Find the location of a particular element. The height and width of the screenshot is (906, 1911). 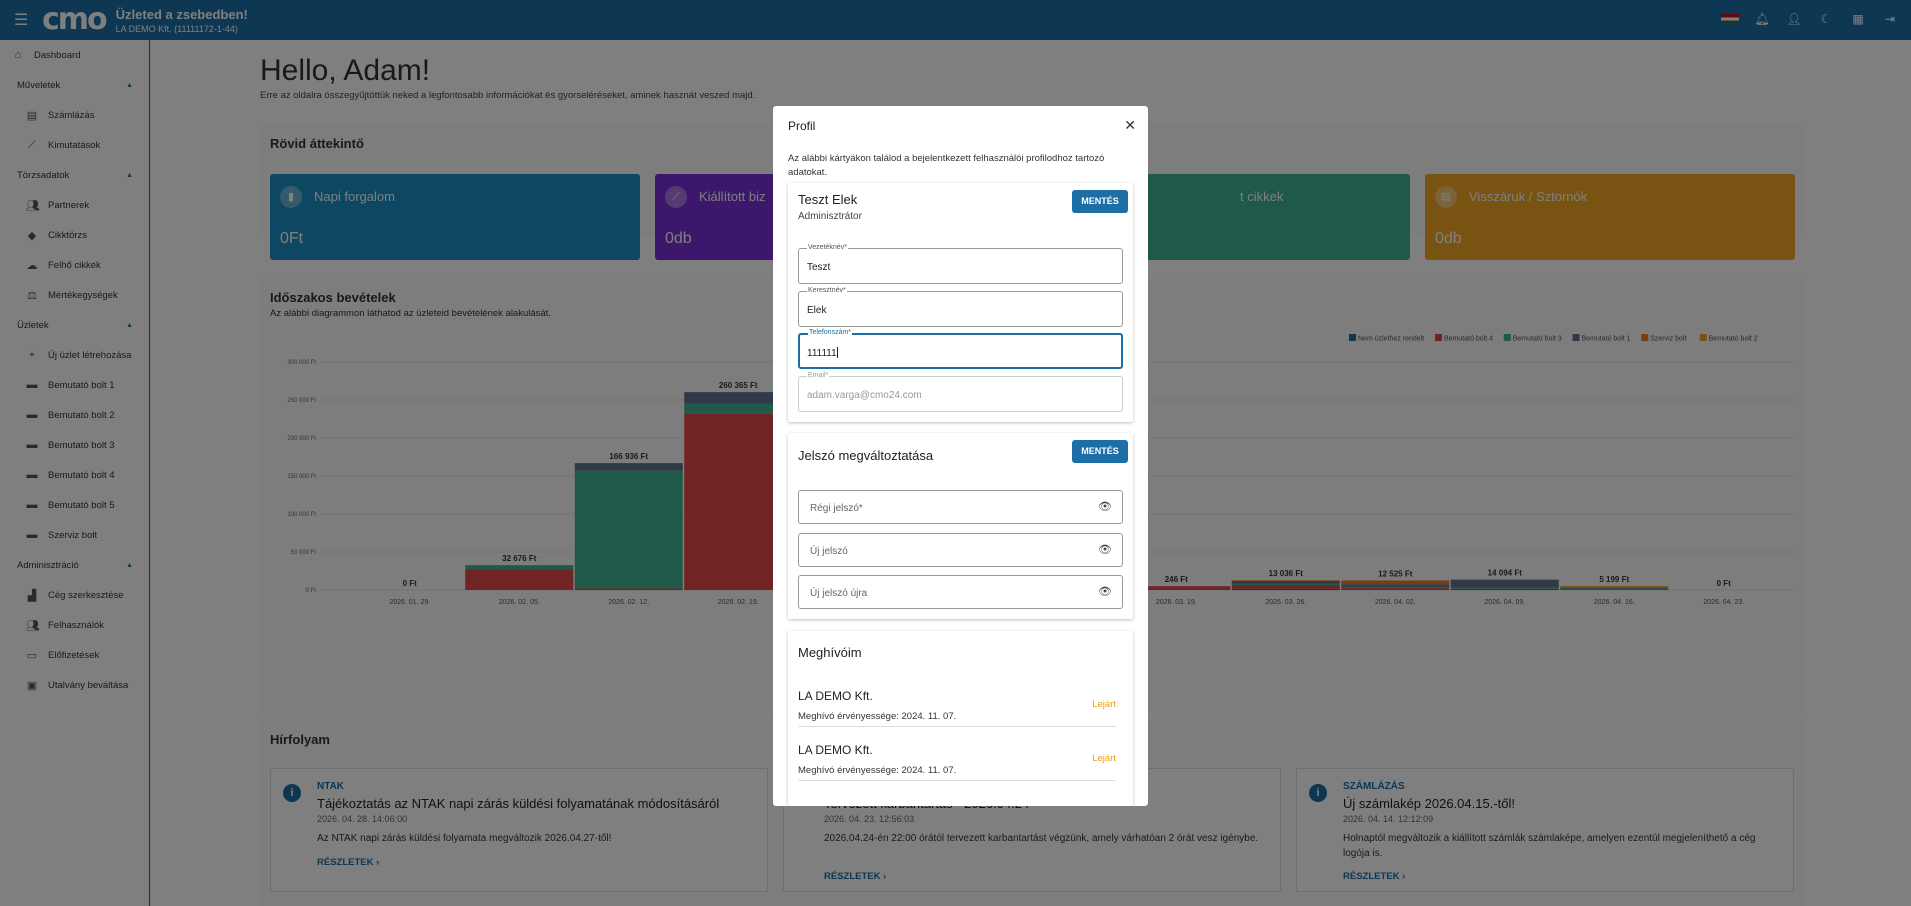

field-value: Teszt is located at coordinates (819, 267).